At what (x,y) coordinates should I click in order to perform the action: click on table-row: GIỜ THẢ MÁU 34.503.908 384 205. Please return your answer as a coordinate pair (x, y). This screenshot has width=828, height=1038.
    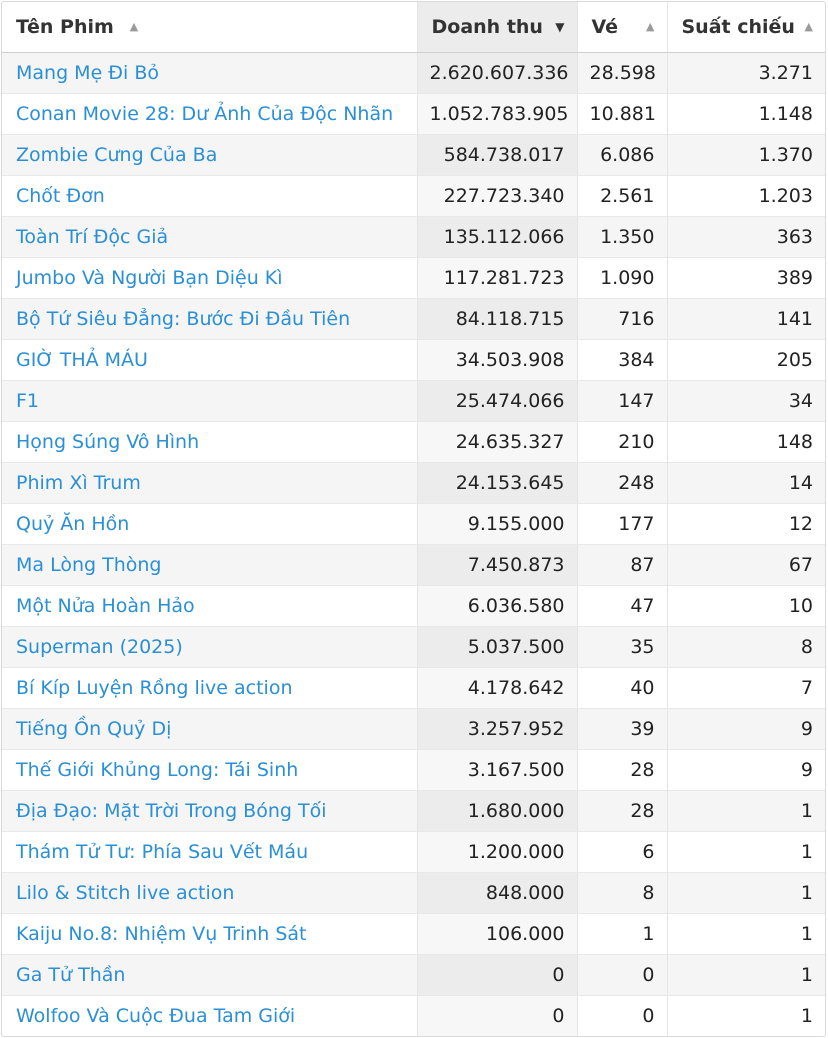
    Looking at the image, I should click on (413, 360).